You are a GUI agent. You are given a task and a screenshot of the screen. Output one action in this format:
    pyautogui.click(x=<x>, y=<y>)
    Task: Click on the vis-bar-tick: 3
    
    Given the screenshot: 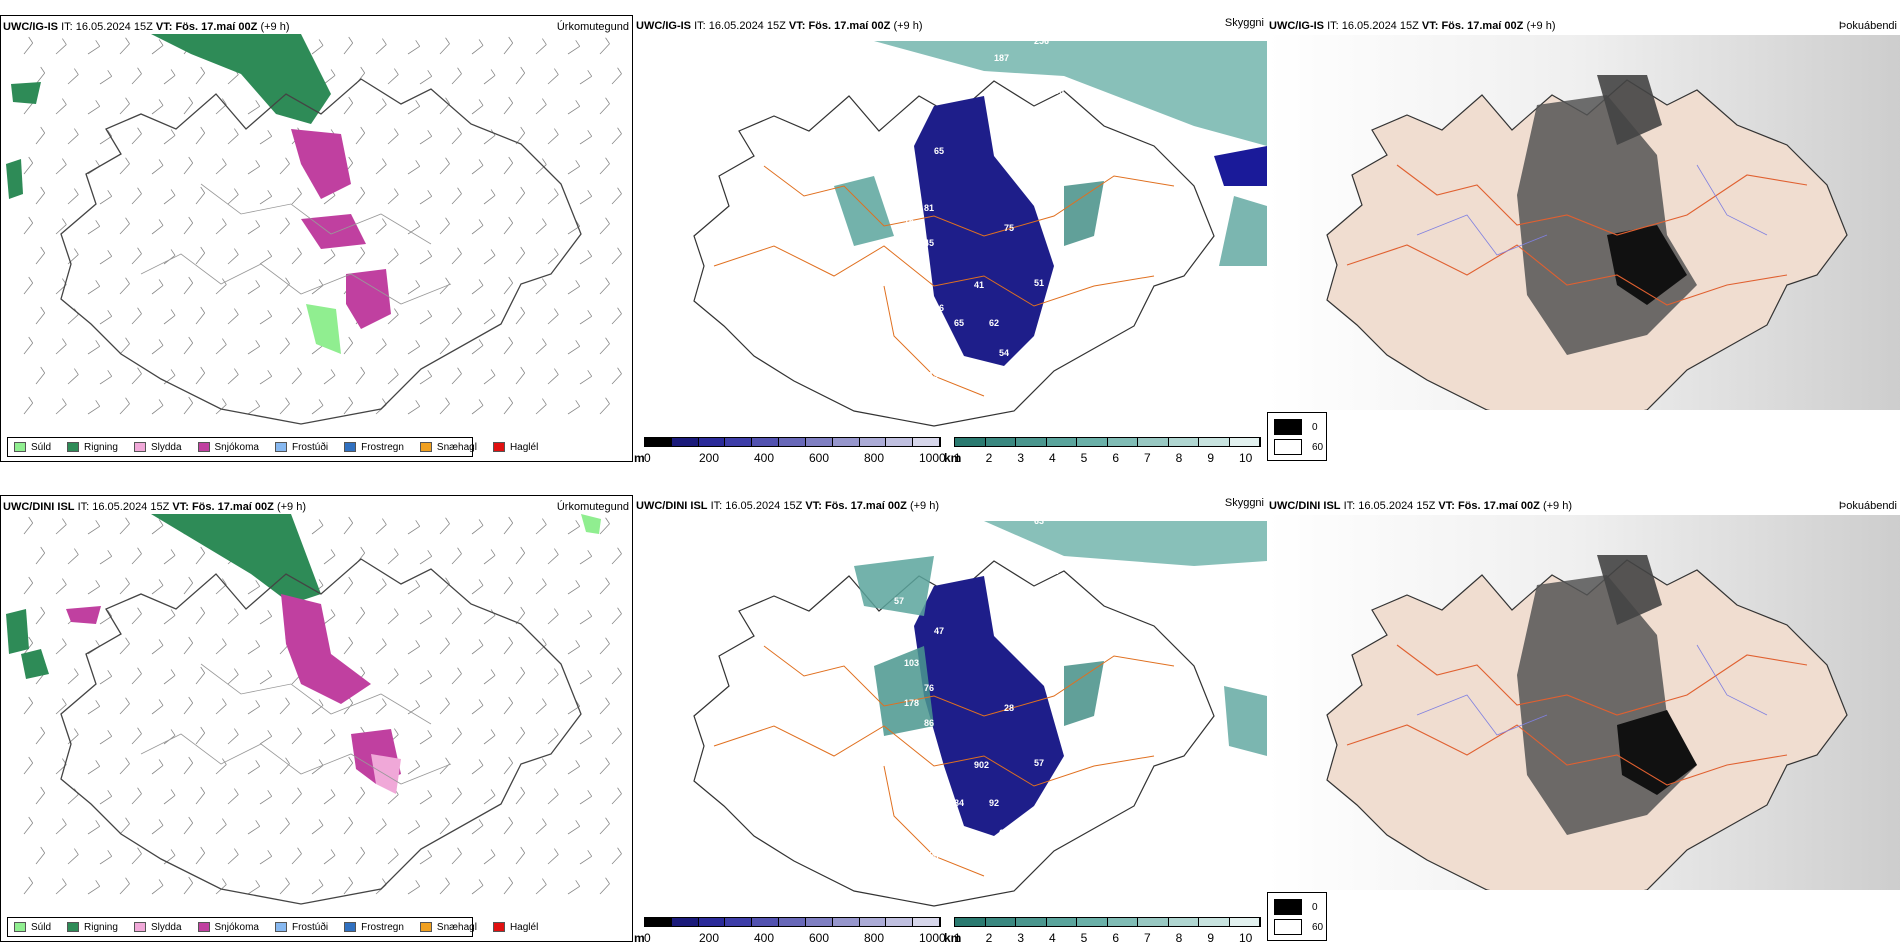 What is the action you would take?
    pyautogui.click(x=1021, y=456)
    